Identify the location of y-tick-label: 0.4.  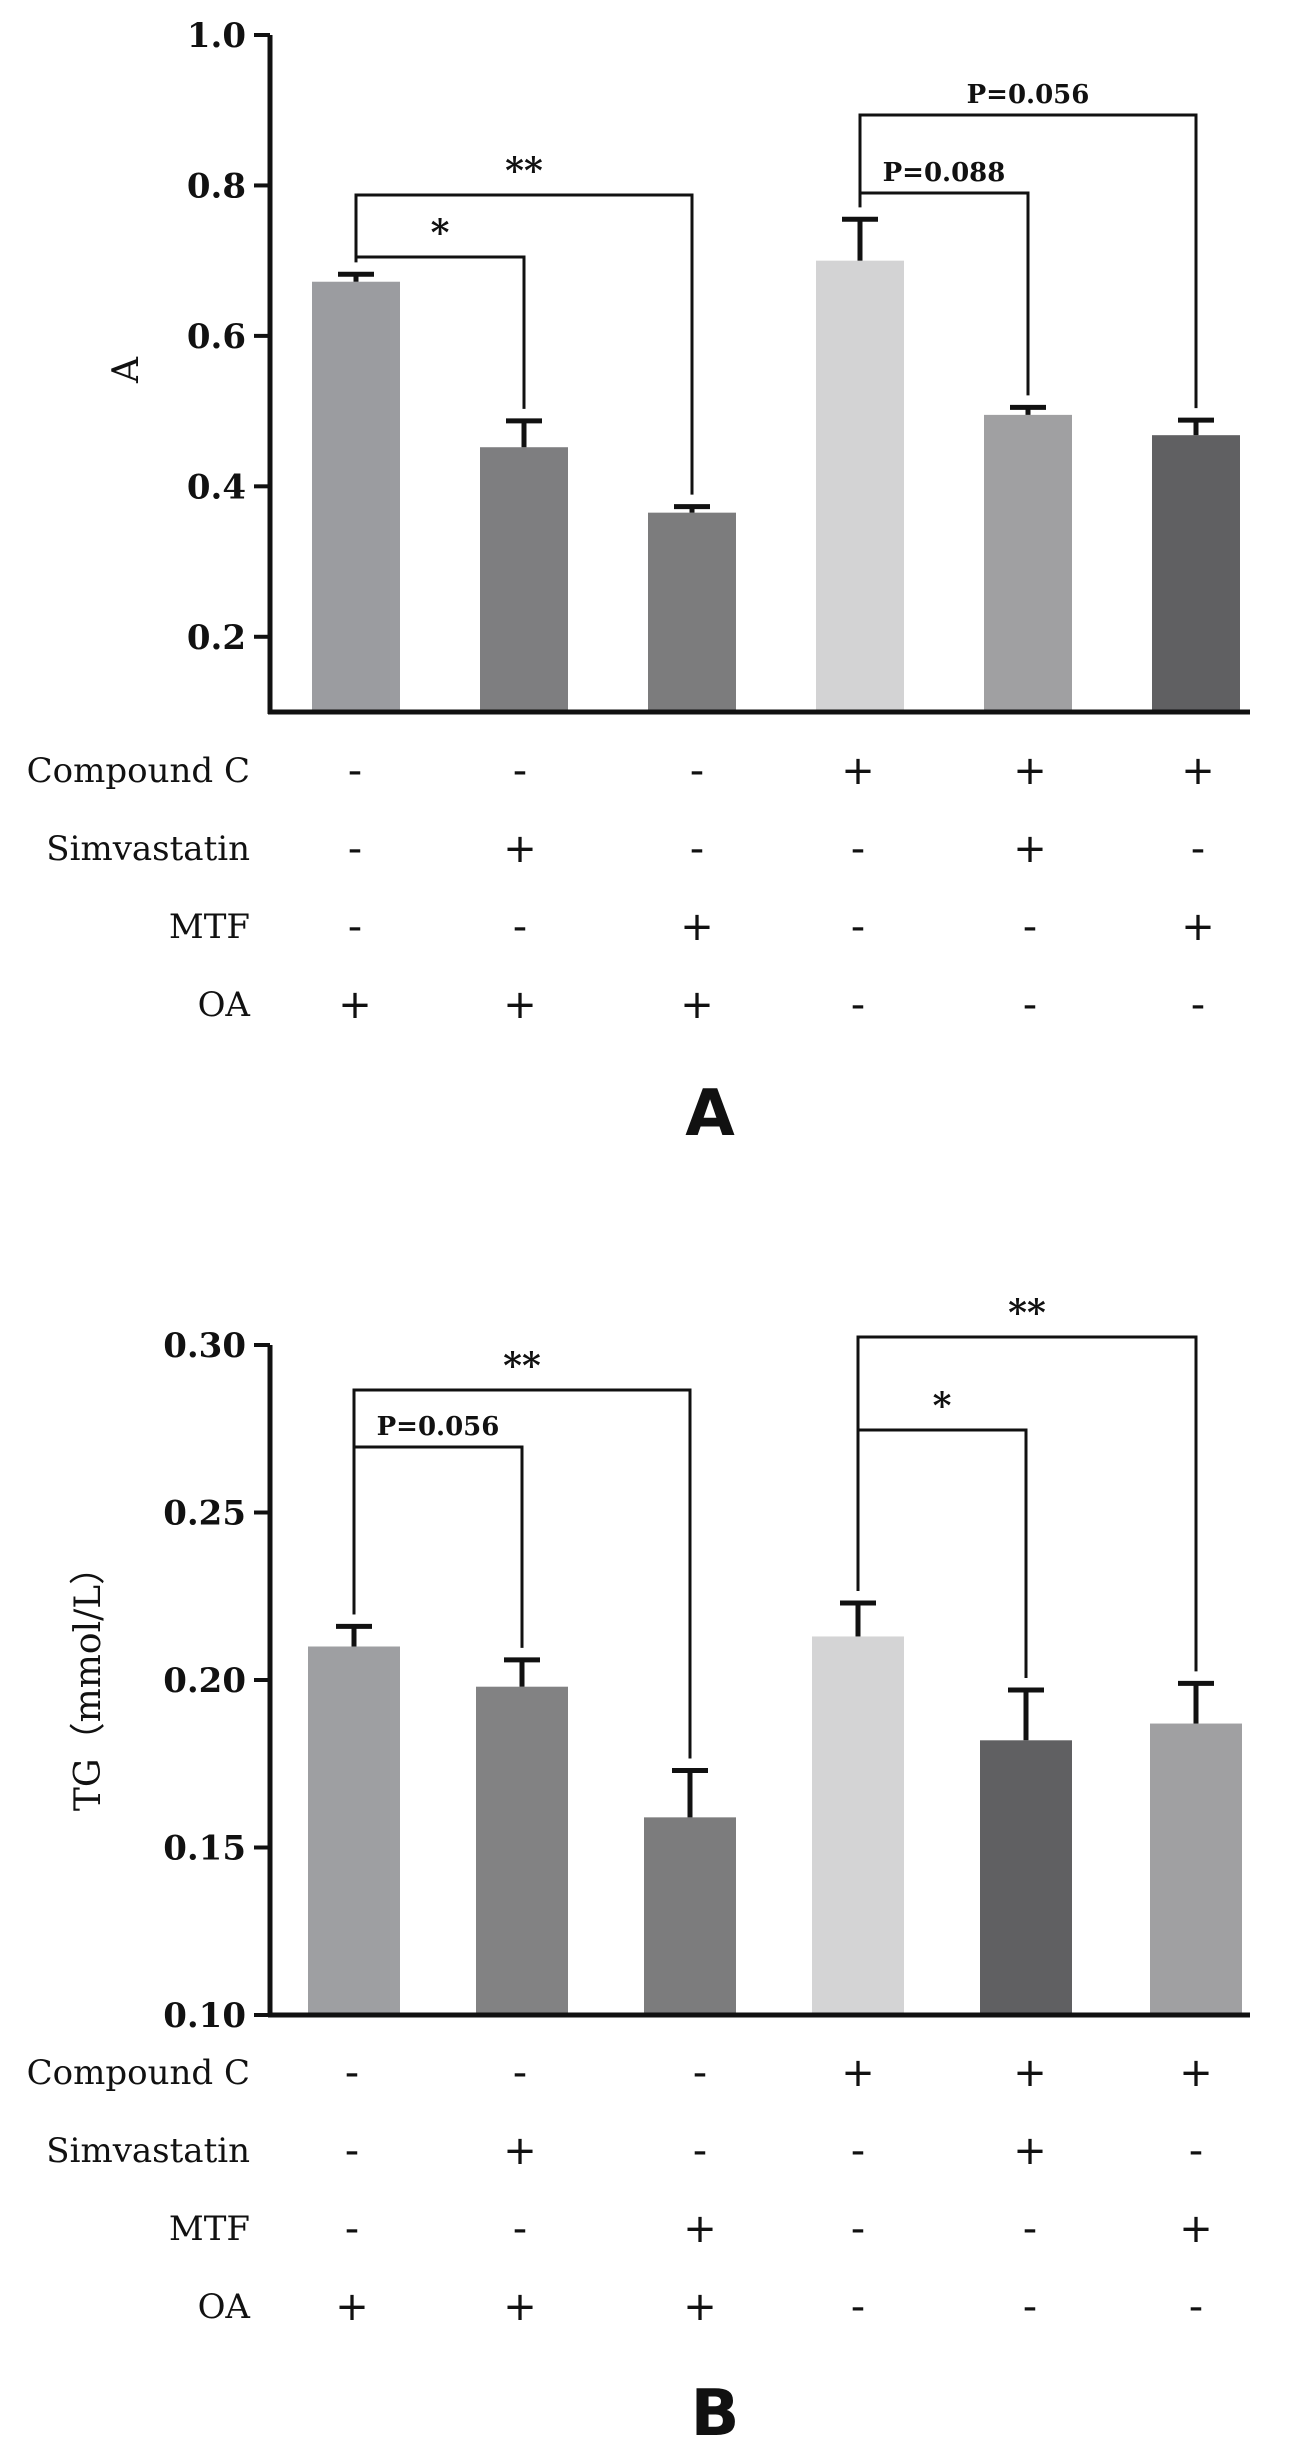
(216, 487).